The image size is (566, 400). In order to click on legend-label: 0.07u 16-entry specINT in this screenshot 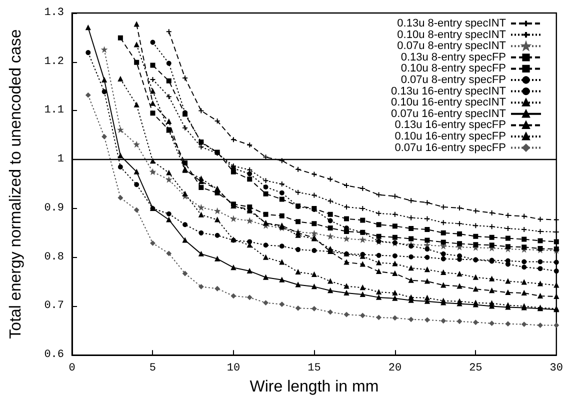, I will do `click(448, 114)`.